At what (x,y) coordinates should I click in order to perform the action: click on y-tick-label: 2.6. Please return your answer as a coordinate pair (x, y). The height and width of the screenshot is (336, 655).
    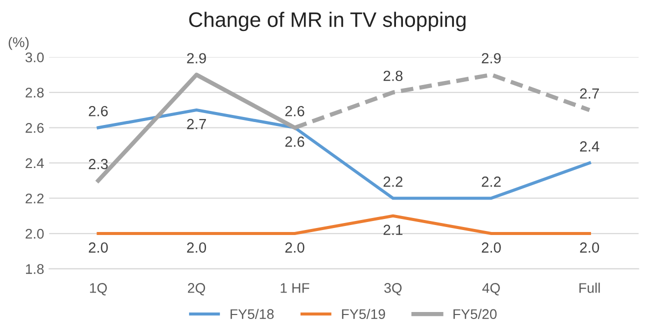
    Looking at the image, I should click on (35, 128).